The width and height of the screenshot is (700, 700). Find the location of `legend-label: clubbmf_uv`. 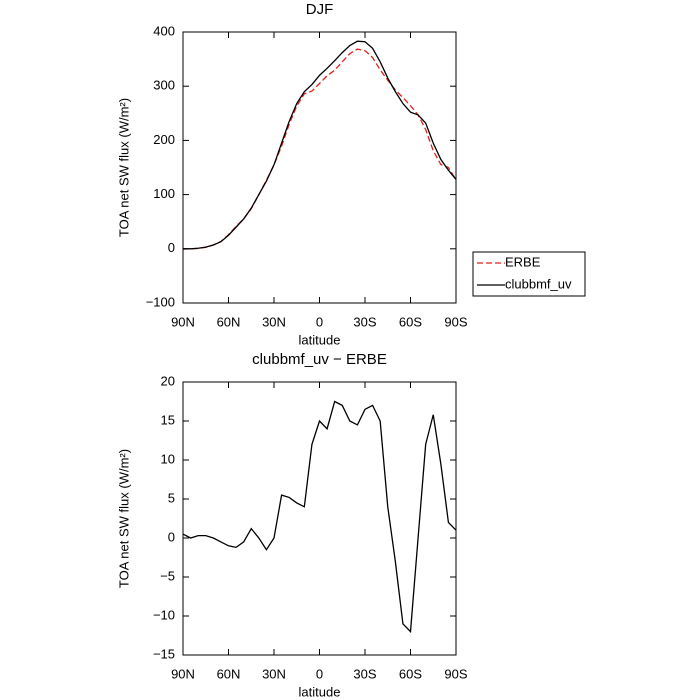

legend-label: clubbmf_uv is located at coordinates (538, 283).